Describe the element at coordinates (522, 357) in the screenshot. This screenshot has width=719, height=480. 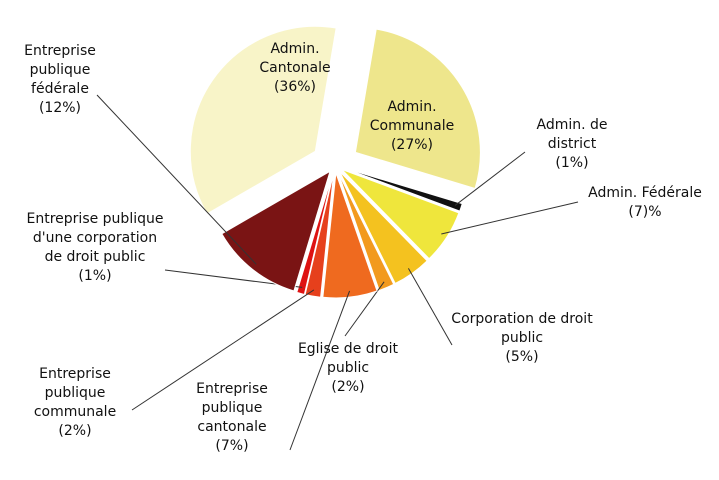
I see `slice-value: (5%)` at that location.